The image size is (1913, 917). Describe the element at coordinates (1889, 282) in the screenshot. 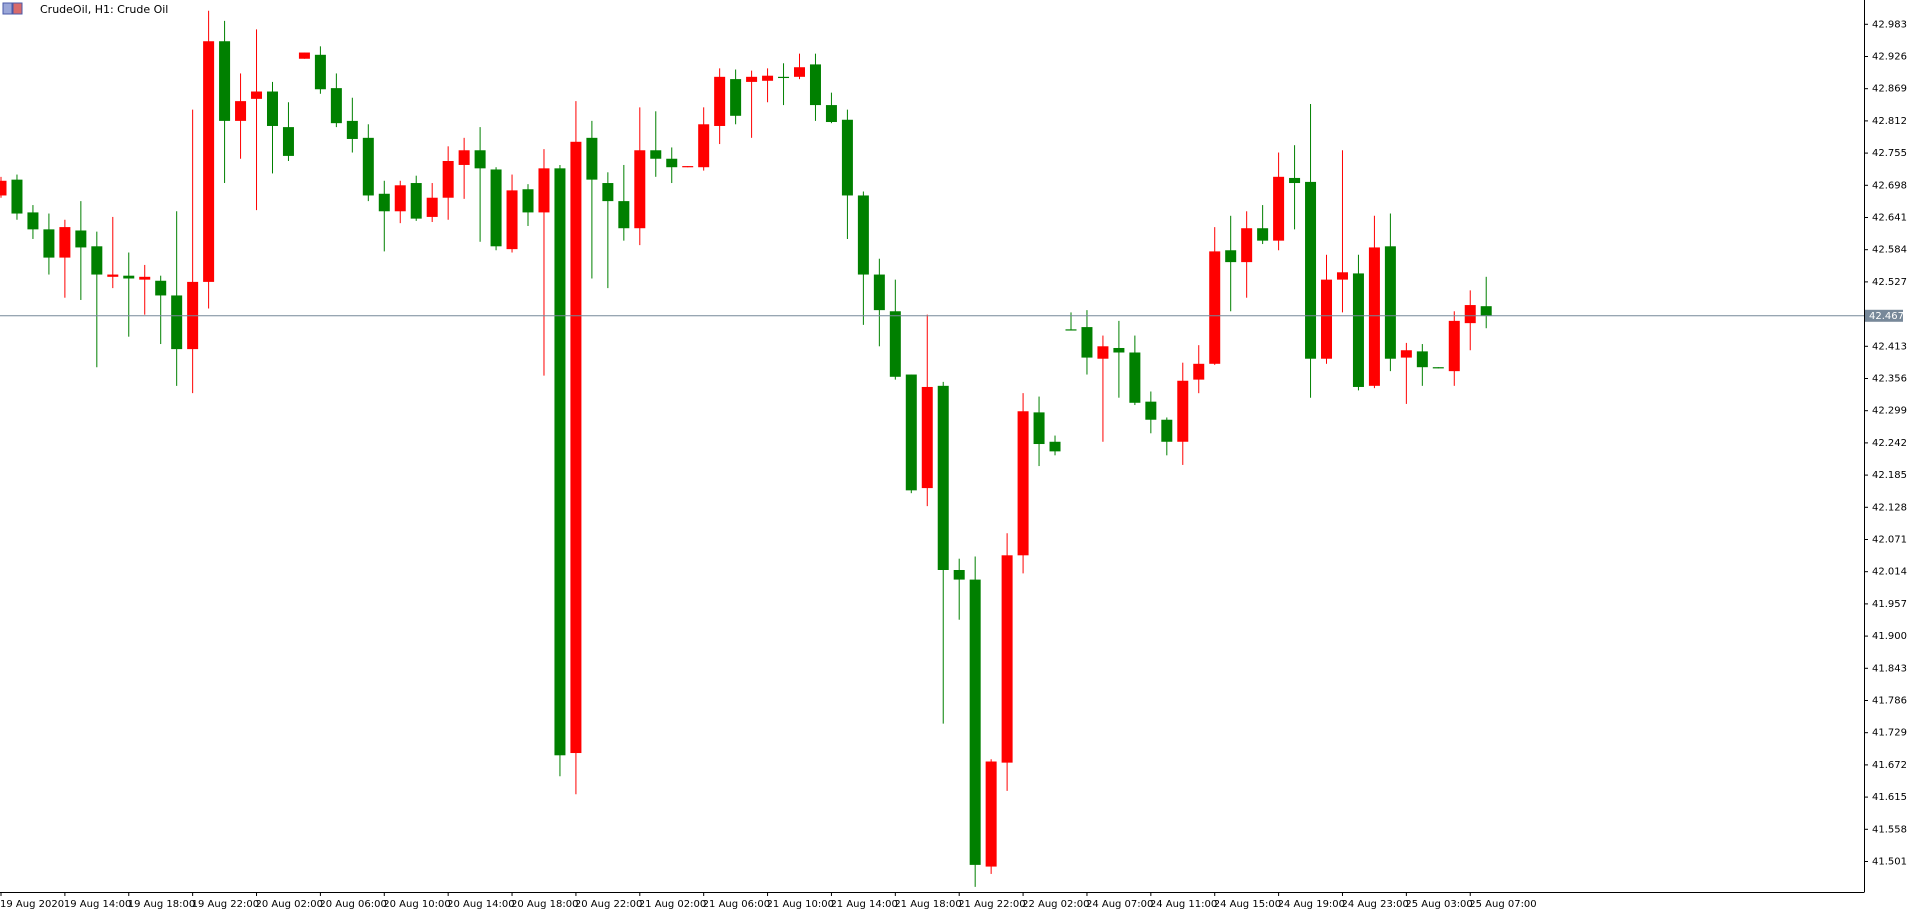

I see `y-tick-label: 42.527` at that location.